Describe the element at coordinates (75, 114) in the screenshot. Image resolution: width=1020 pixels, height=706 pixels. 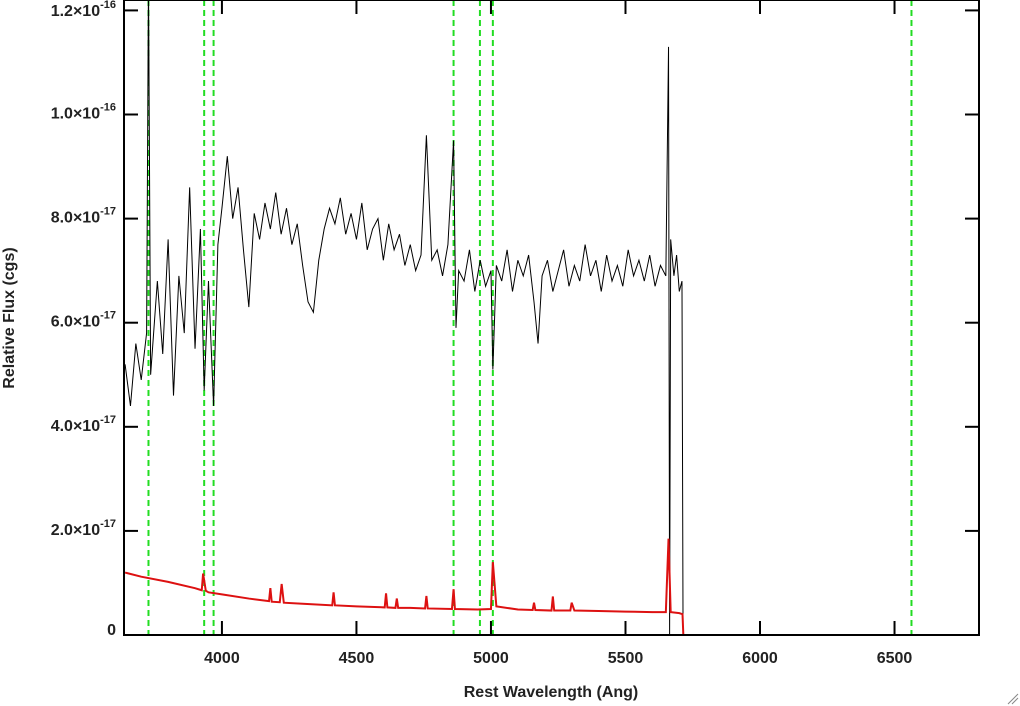
I see `y-tick-label-base: 1.0×10` at that location.